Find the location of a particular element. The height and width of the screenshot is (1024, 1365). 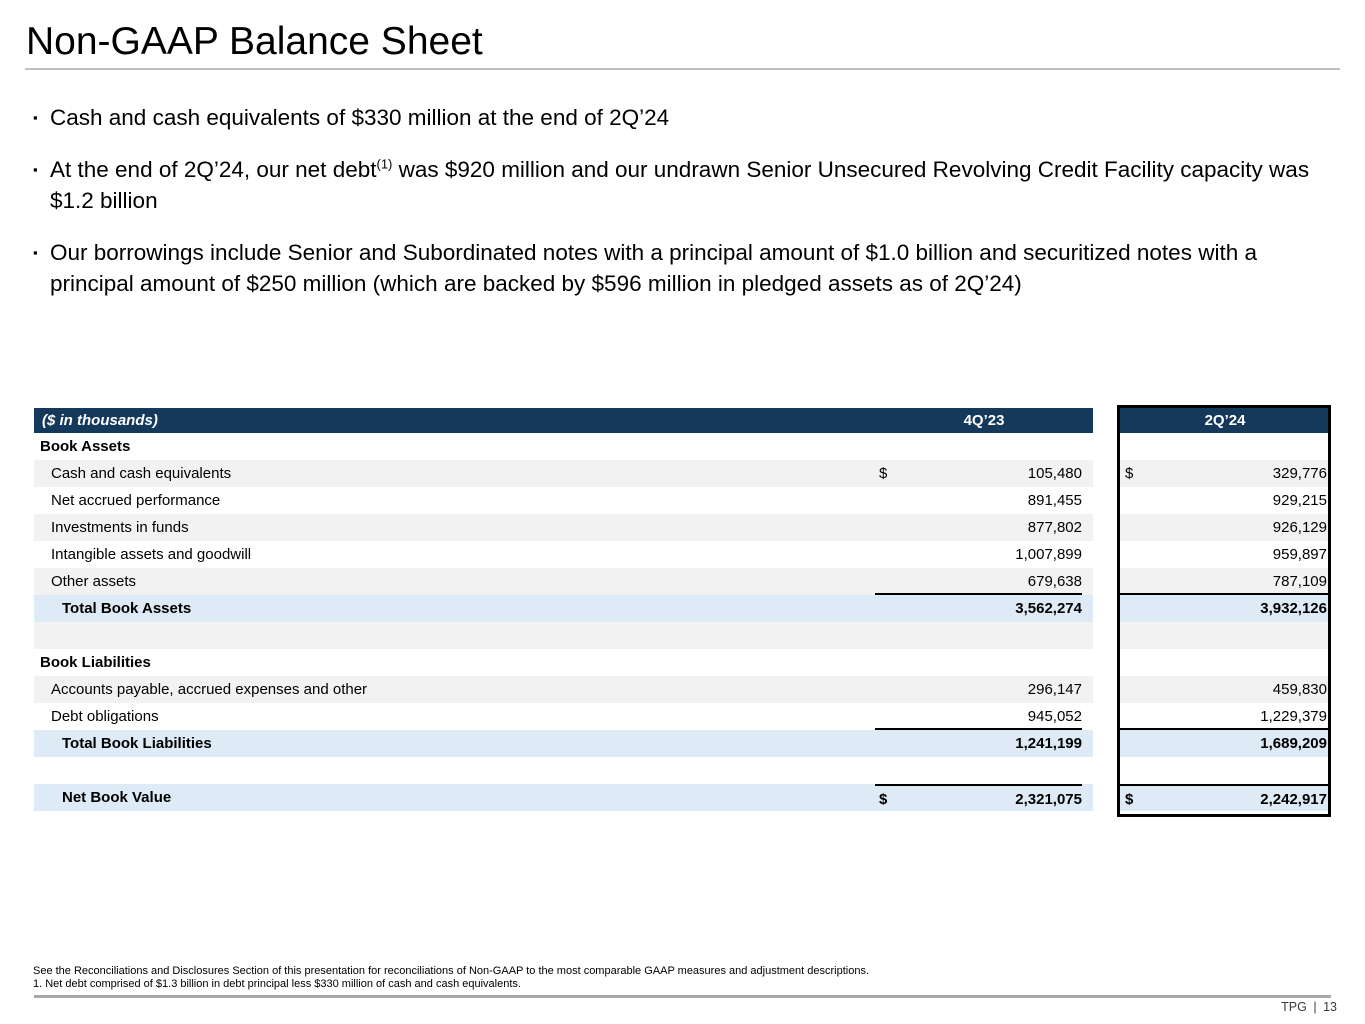

column-header-4q23: 4Q’23 is located at coordinates (984, 420).